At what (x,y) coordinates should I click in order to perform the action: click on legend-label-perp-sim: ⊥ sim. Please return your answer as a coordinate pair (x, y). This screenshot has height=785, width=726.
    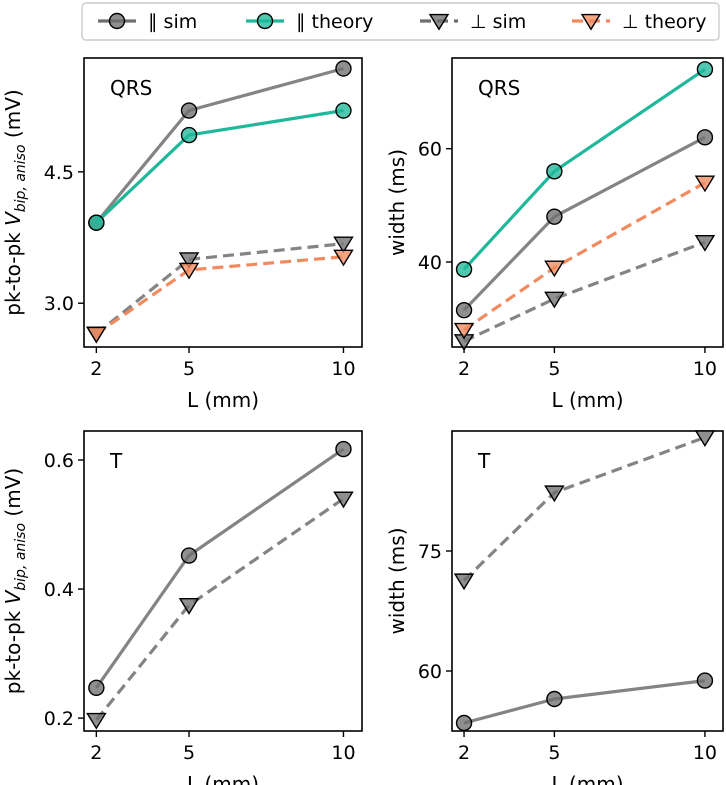
    Looking at the image, I should click on (498, 22).